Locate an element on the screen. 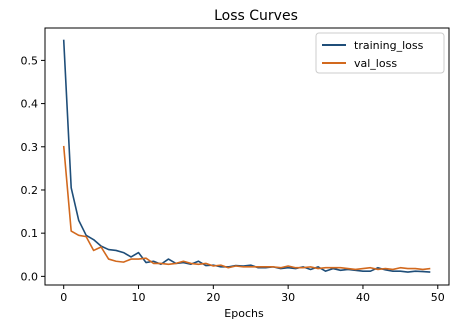  chart-title: Loss Curves is located at coordinates (256, 16).